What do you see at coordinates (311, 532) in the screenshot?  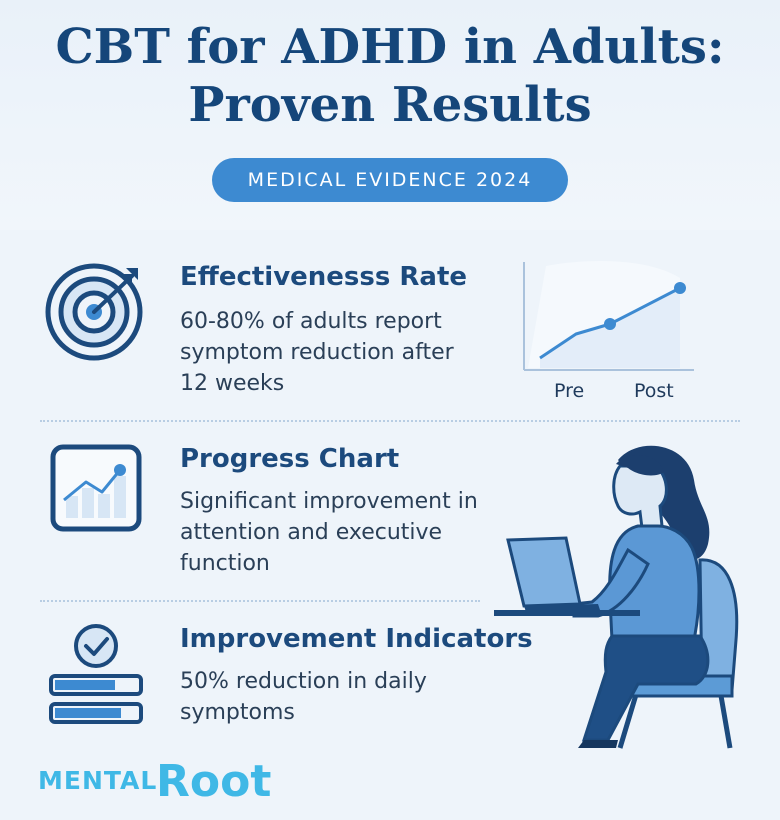 I see `desc-line: attention and executive` at bounding box center [311, 532].